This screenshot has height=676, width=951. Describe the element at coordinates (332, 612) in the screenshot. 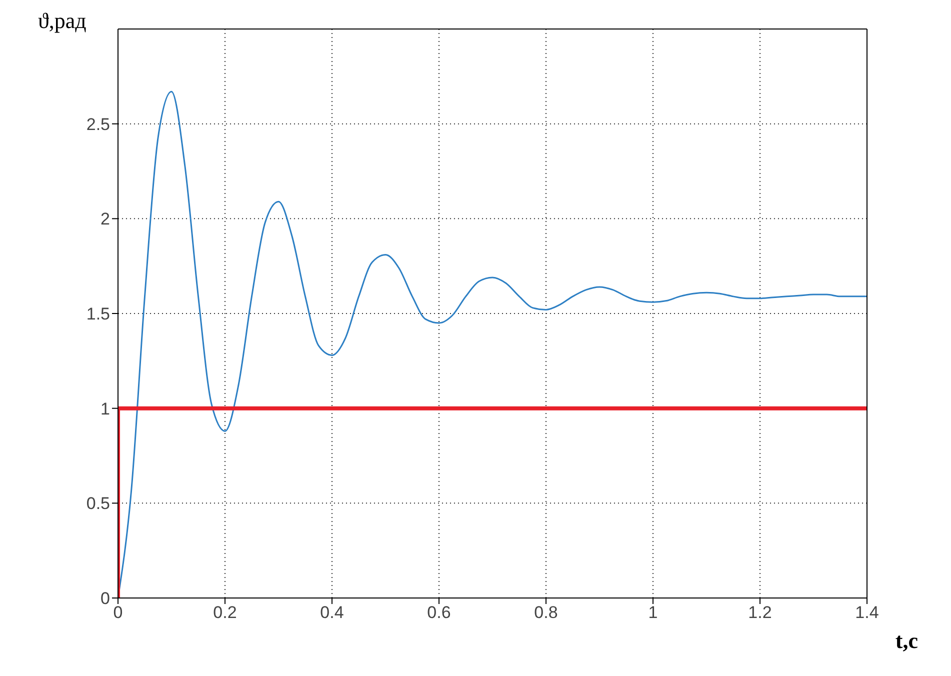

I see `x-tick-label: 0.4` at that location.